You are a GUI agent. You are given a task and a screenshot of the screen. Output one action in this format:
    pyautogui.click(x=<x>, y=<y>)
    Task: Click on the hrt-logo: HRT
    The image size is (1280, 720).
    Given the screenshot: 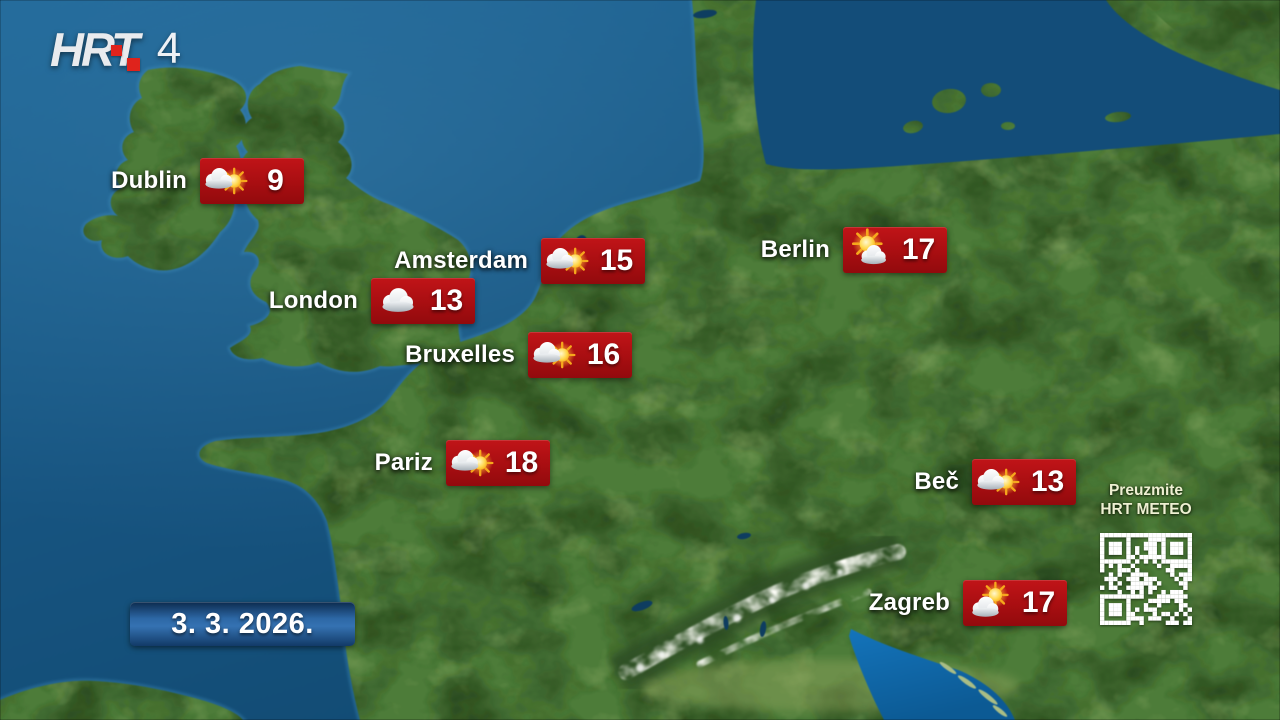 What is the action you would take?
    pyautogui.click(x=95, y=49)
    